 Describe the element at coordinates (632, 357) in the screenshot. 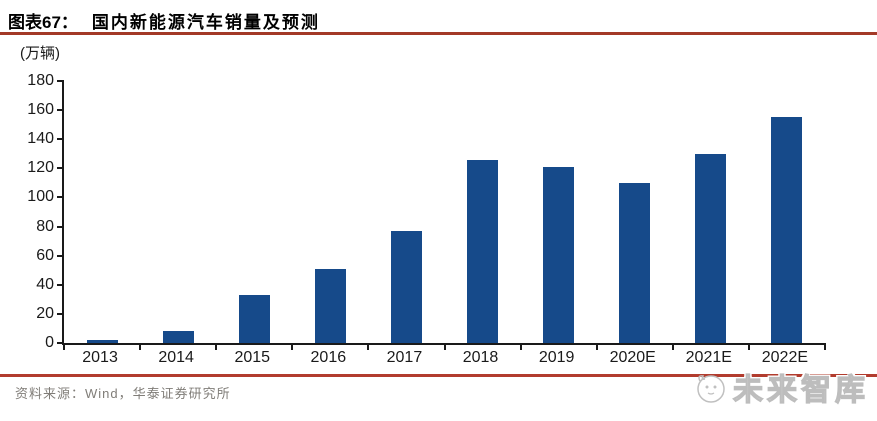

I see `x-axis-label: 2020E` at that location.